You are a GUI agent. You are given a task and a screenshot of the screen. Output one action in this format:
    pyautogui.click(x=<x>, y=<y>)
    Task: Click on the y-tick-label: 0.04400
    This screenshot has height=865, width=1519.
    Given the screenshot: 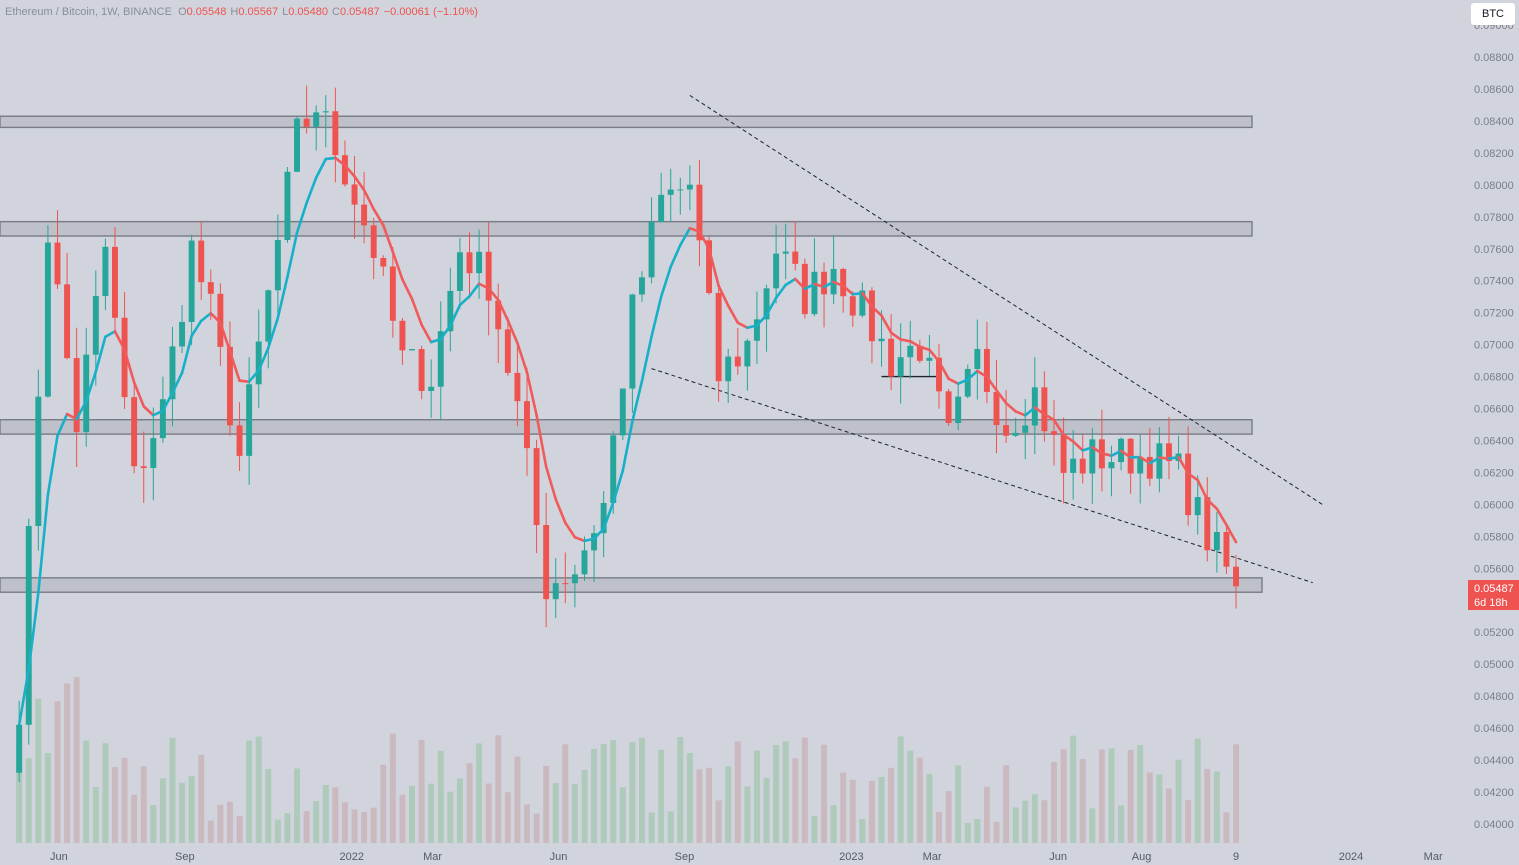 What is the action you would take?
    pyautogui.click(x=1494, y=761)
    